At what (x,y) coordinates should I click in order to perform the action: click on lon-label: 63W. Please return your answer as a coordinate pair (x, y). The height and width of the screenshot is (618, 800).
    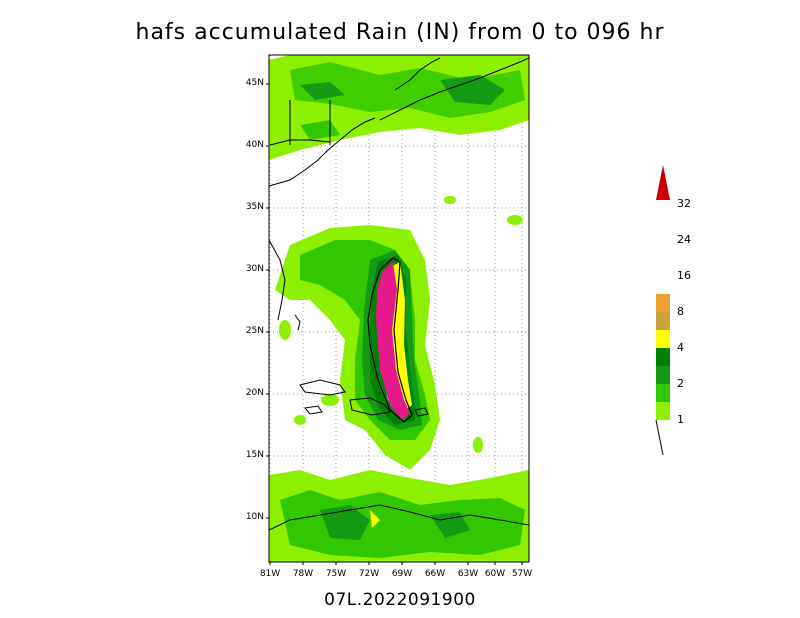
    Looking at the image, I should click on (468, 574).